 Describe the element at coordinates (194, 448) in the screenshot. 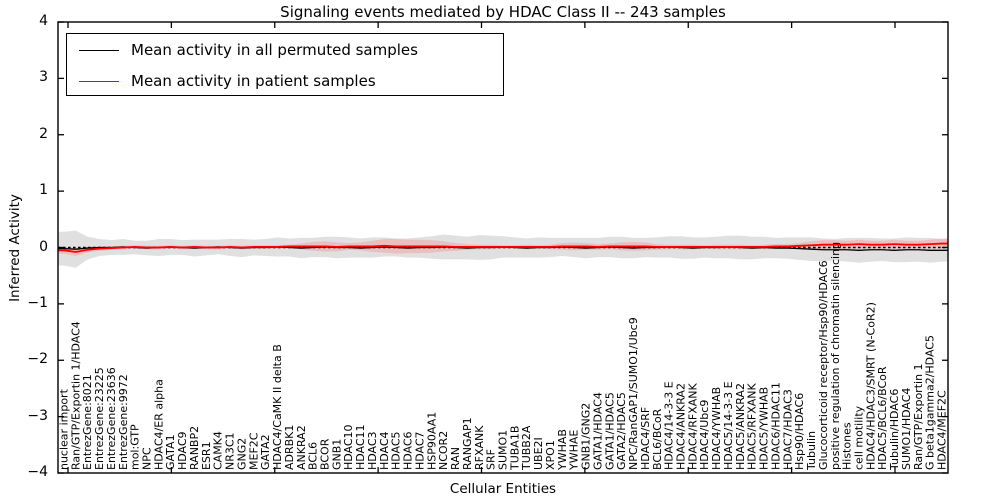

I see `x-tick-label: RANBP2` at that location.